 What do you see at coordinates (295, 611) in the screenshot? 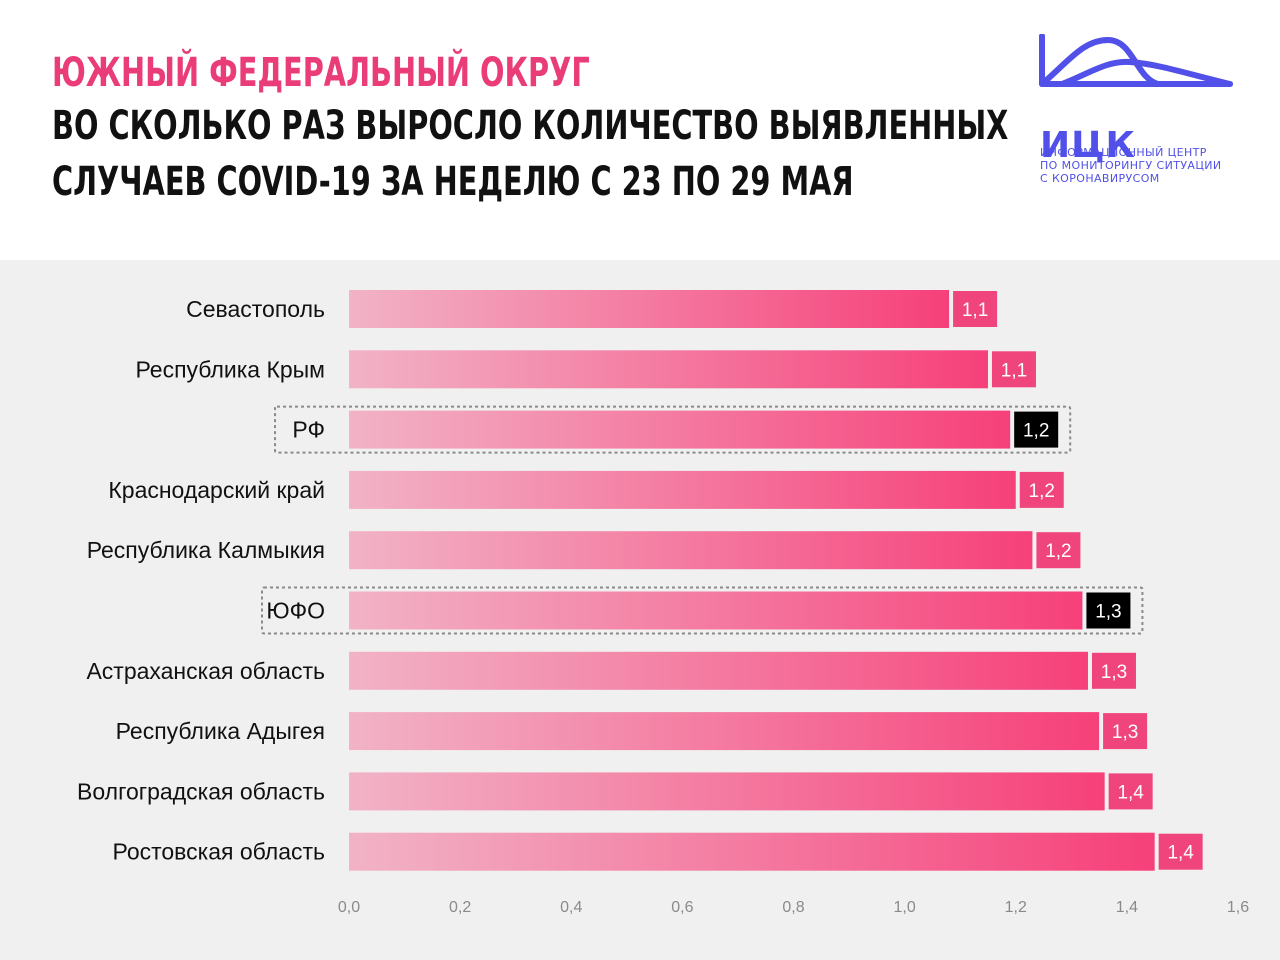
I see `category-label: ЮФО` at bounding box center [295, 611].